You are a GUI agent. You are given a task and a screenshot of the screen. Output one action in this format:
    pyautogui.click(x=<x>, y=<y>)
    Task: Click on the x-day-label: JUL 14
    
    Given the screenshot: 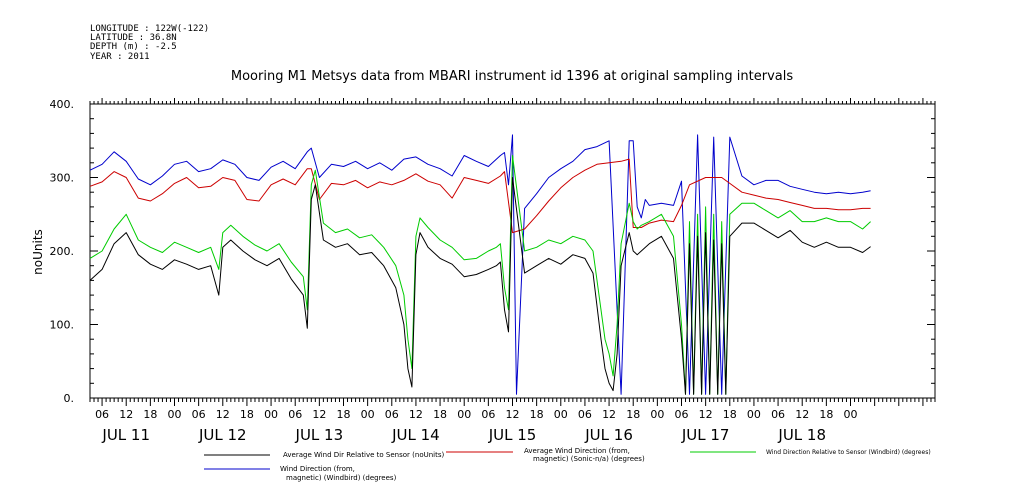 What is the action you would take?
    pyautogui.click(x=415, y=435)
    